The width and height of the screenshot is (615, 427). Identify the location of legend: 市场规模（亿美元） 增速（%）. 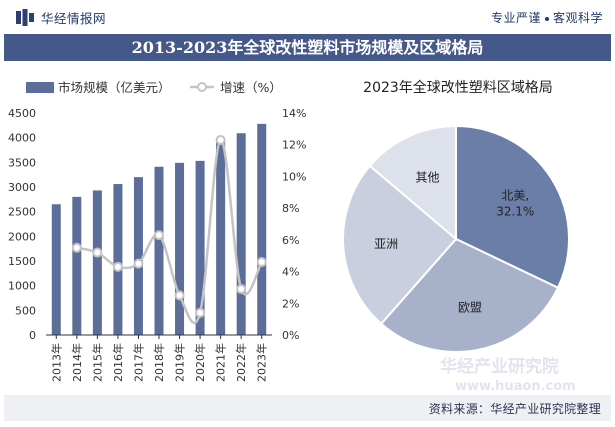
(154, 87).